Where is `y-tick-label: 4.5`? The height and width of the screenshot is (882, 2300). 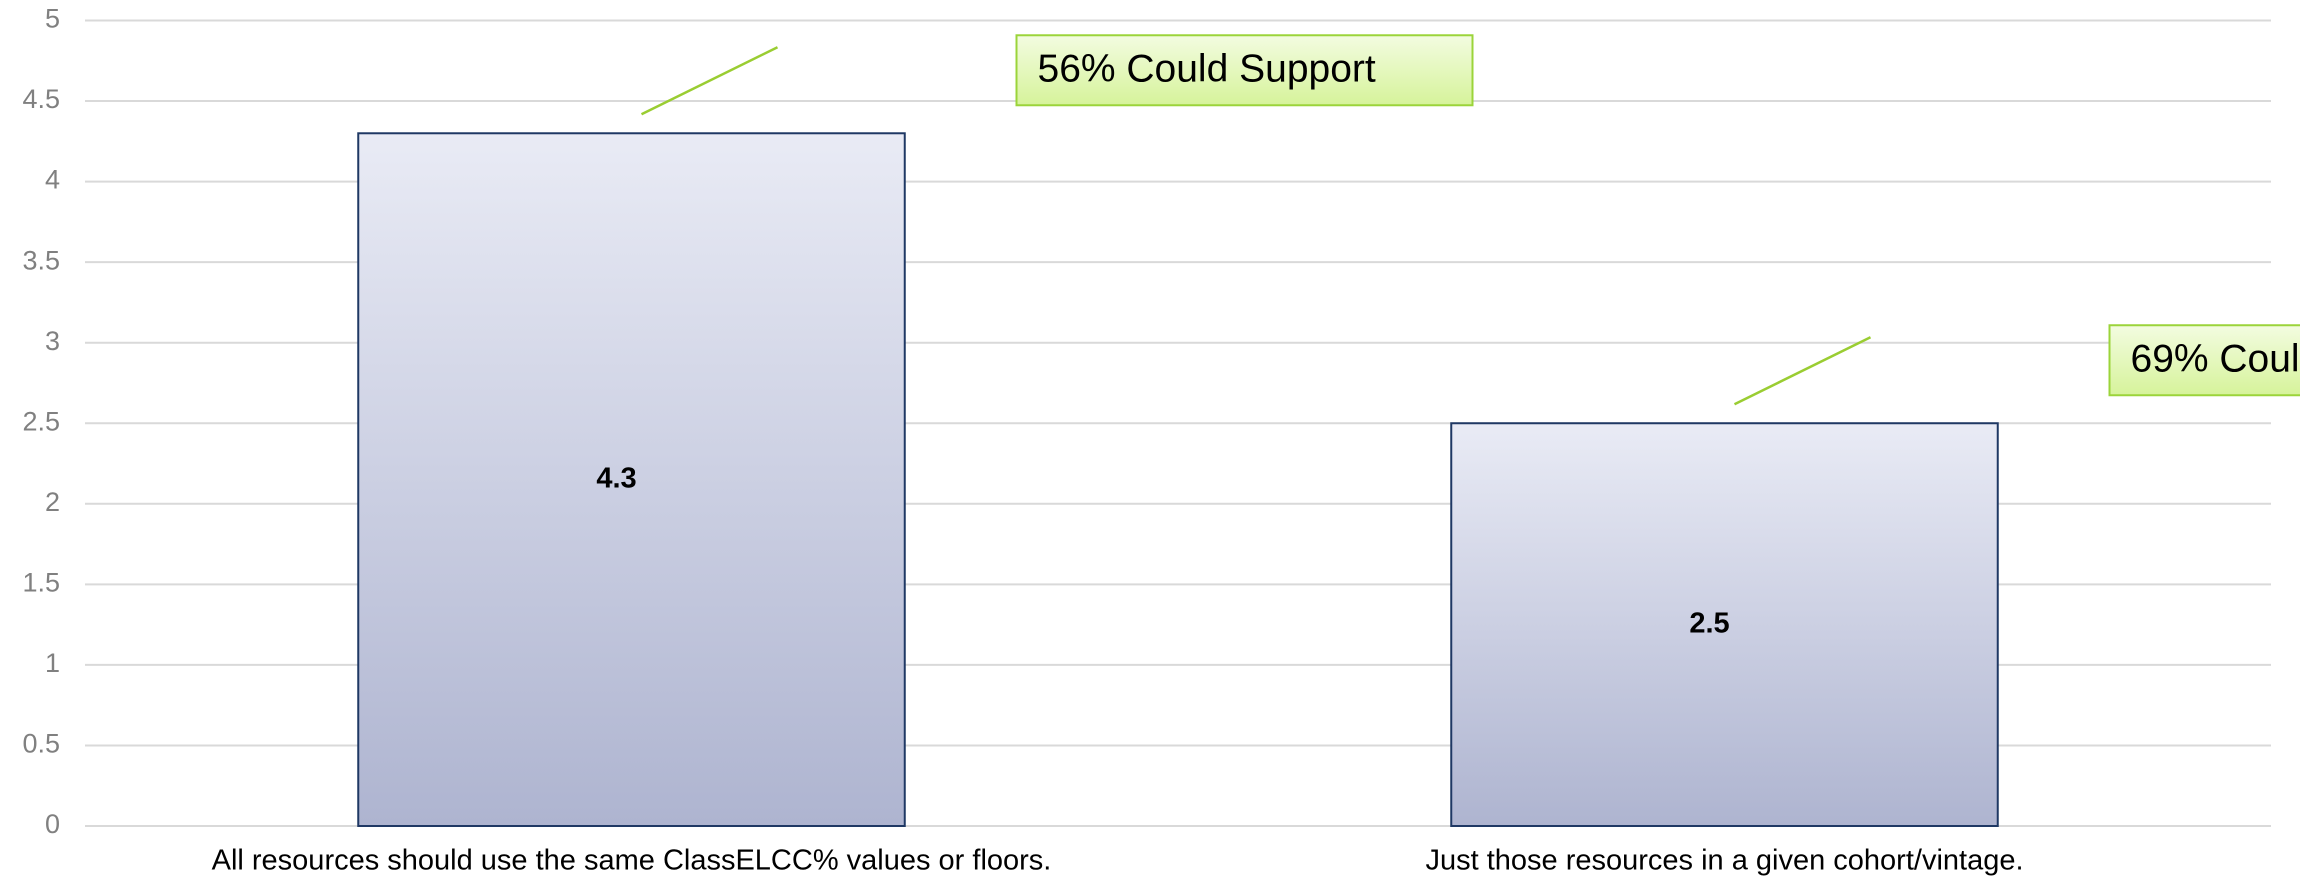 y-tick-label: 4.5 is located at coordinates (41, 99).